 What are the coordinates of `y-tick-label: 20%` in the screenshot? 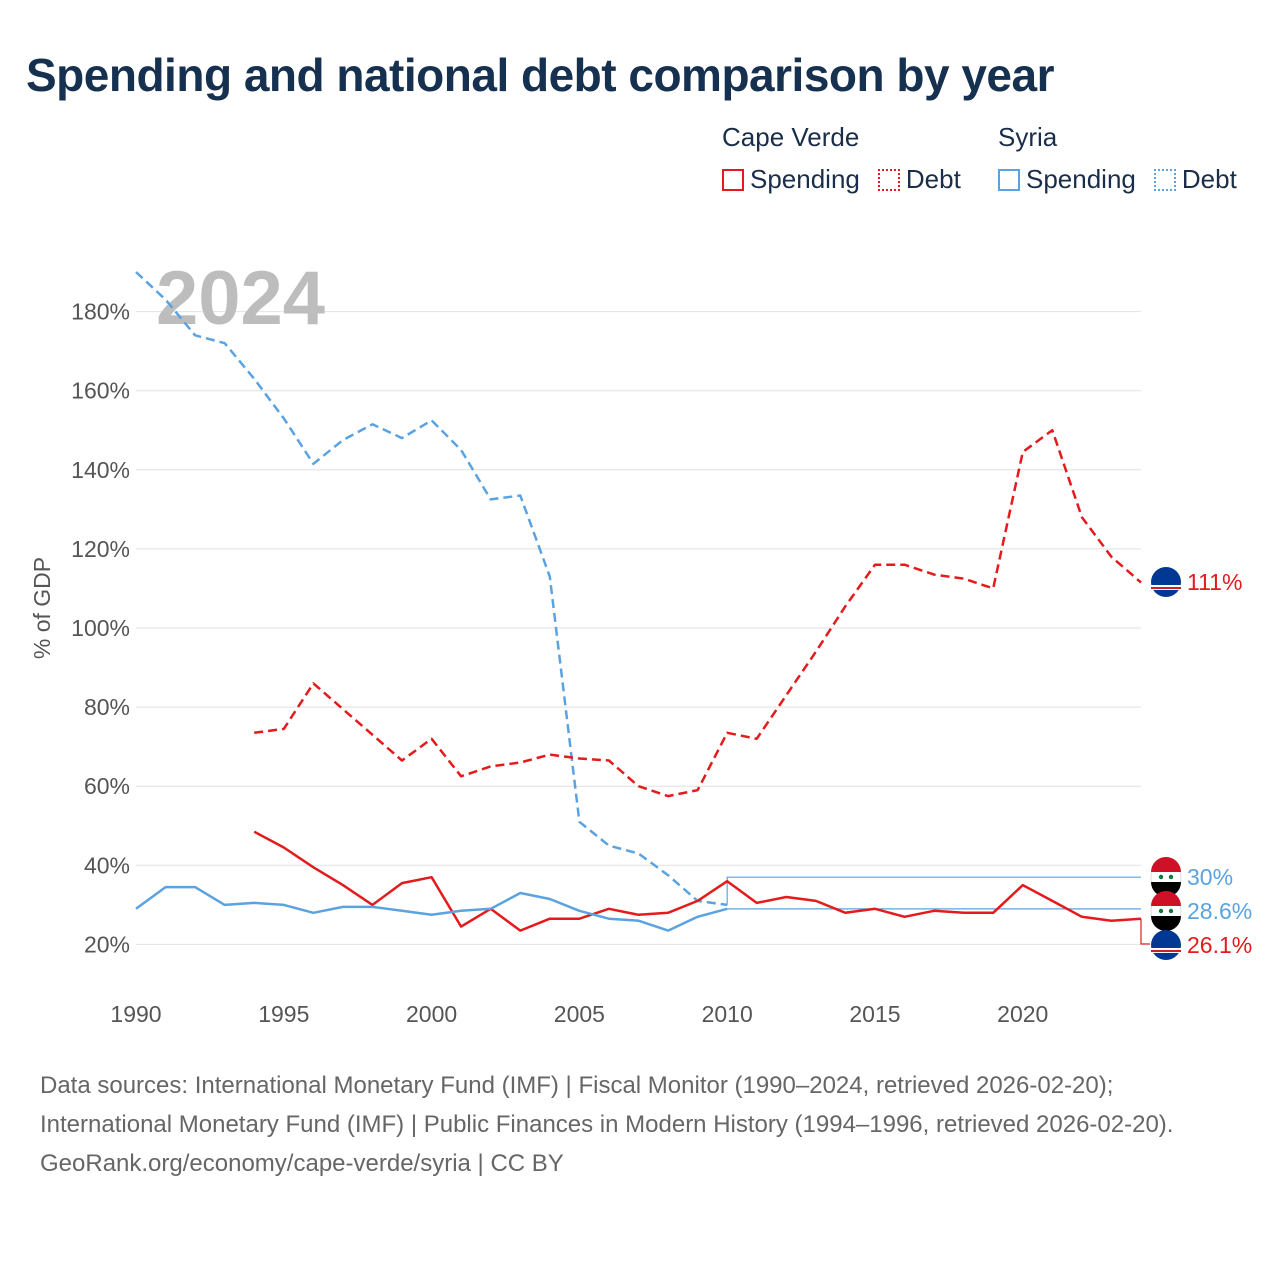 It's located at (107, 944).